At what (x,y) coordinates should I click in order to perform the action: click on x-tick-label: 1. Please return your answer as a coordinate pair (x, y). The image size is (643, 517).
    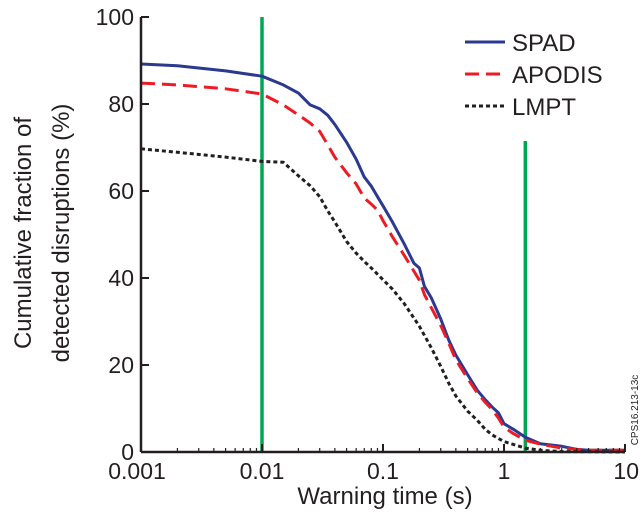
    Looking at the image, I should click on (504, 471).